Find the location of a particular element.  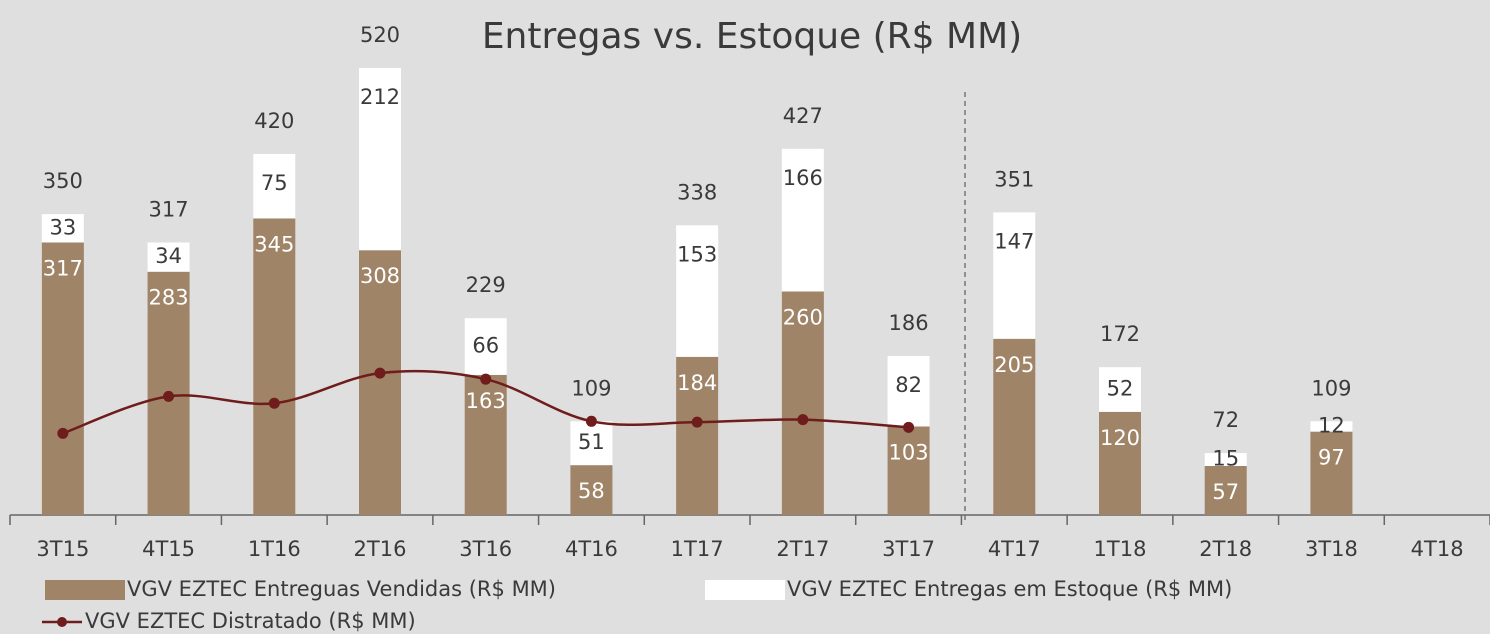

data-label: 57 is located at coordinates (1225, 492).